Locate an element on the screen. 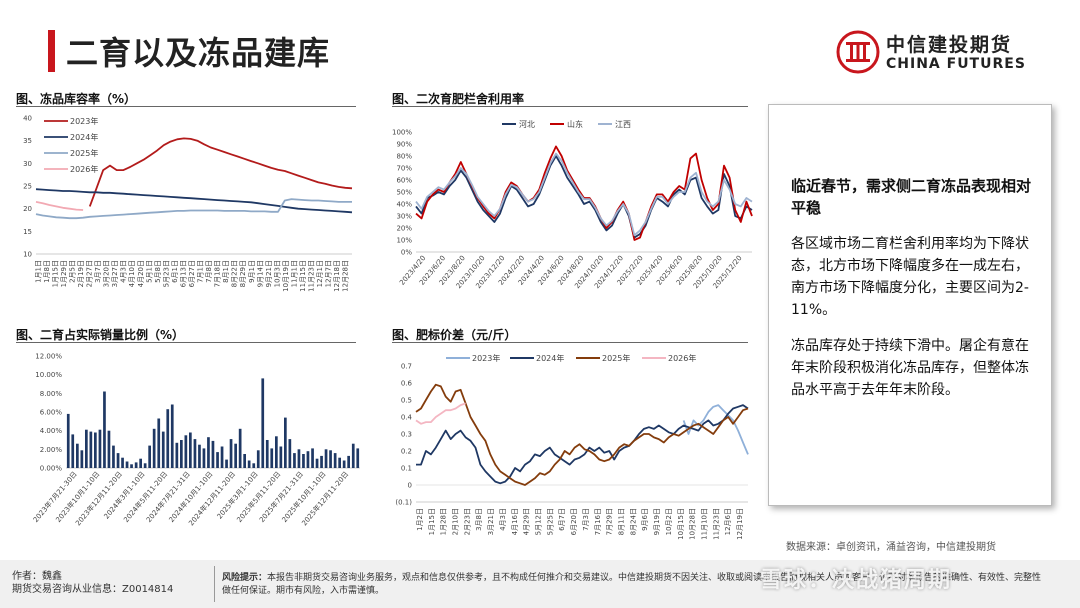 The width and height of the screenshot is (1080, 608). x-tick-label: 7月8日 is located at coordinates (209, 271).